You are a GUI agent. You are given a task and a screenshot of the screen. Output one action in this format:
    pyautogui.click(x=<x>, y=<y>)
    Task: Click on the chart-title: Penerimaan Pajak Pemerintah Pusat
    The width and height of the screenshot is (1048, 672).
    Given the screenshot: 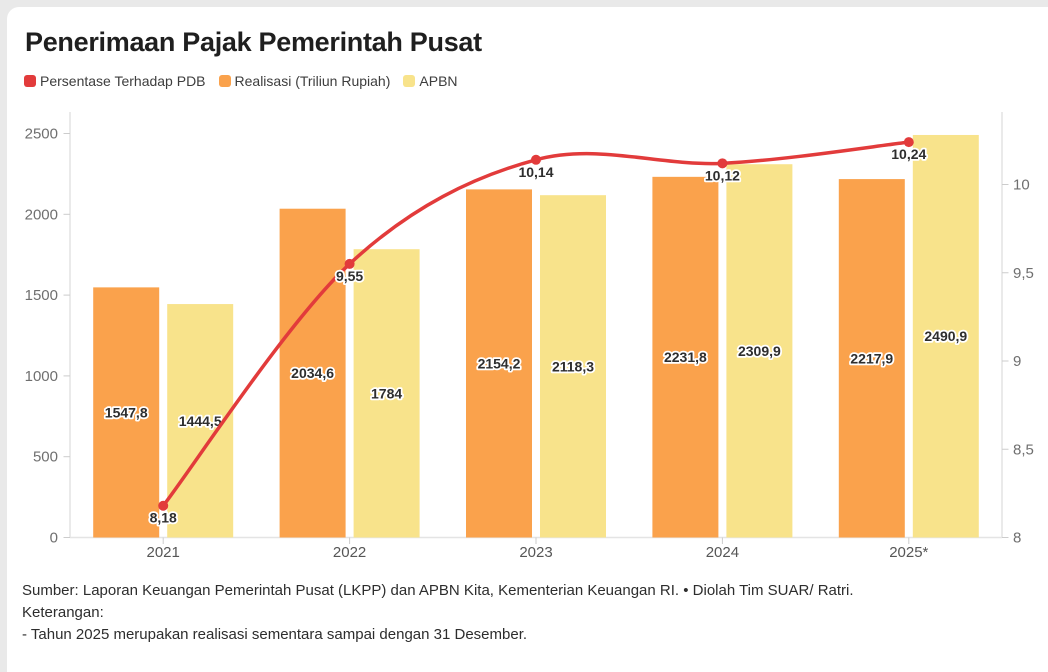 What is the action you would take?
    pyautogui.click(x=253, y=42)
    